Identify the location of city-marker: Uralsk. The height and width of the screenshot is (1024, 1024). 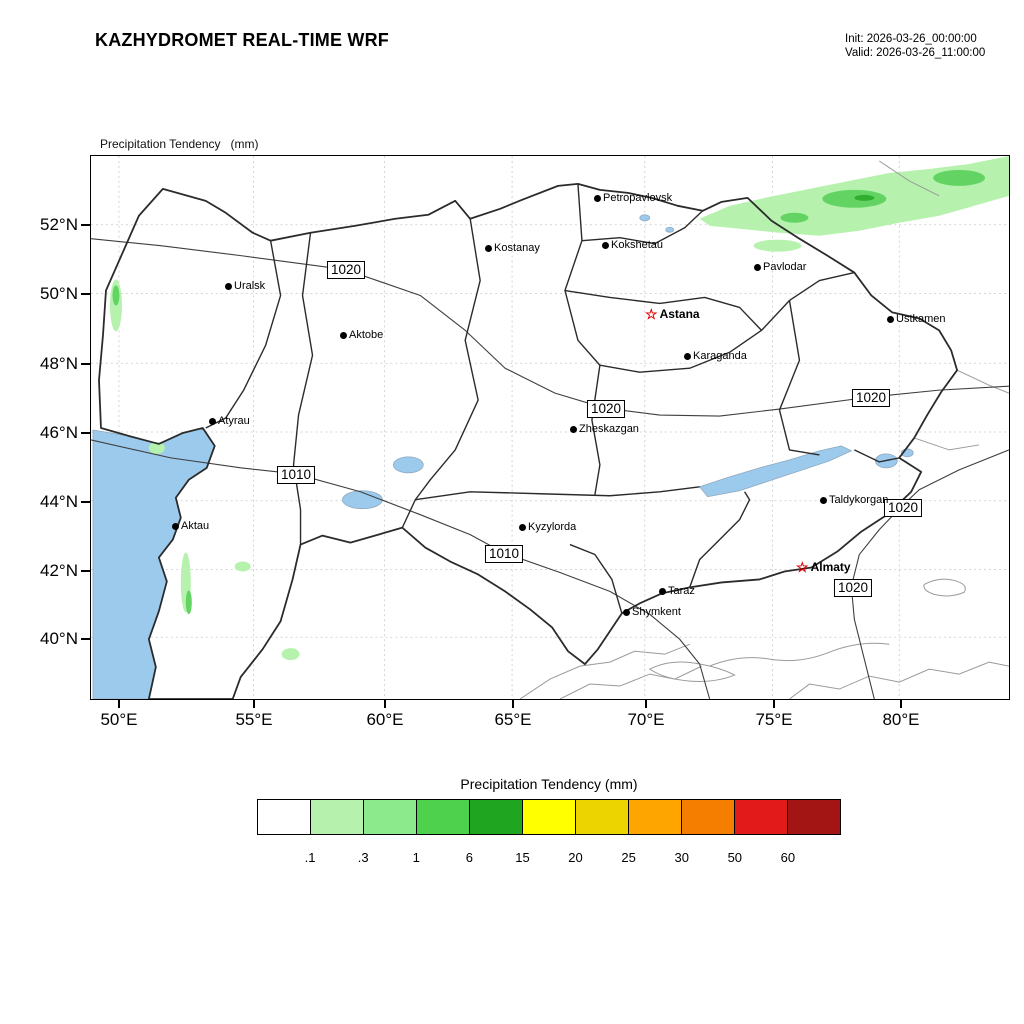
(245, 286).